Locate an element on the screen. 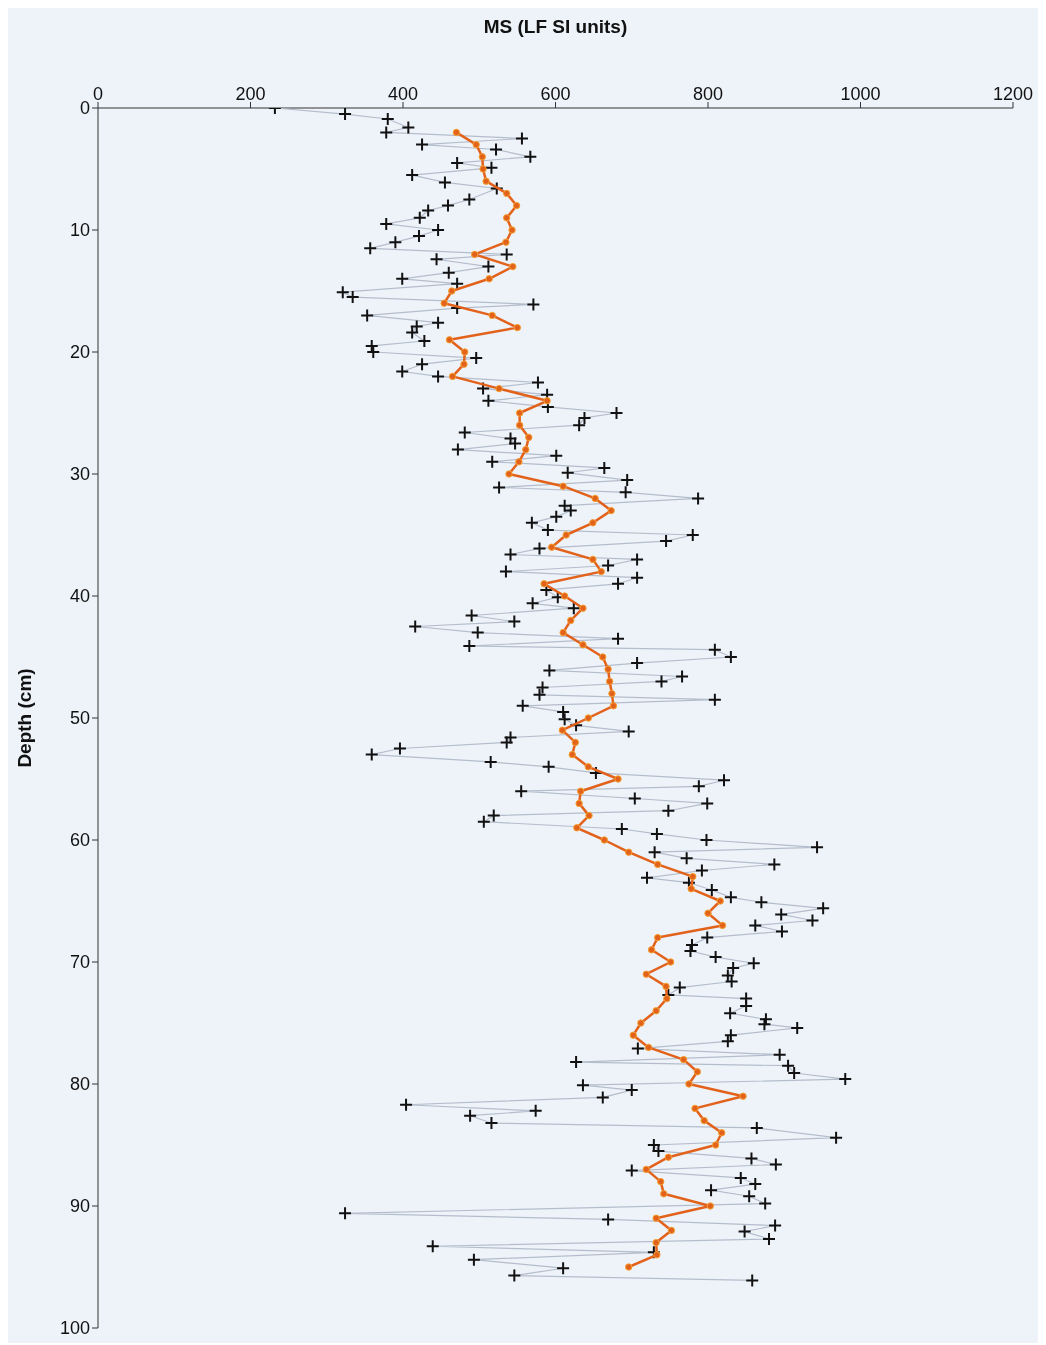  x-tick-label: 0 is located at coordinates (98, 94).